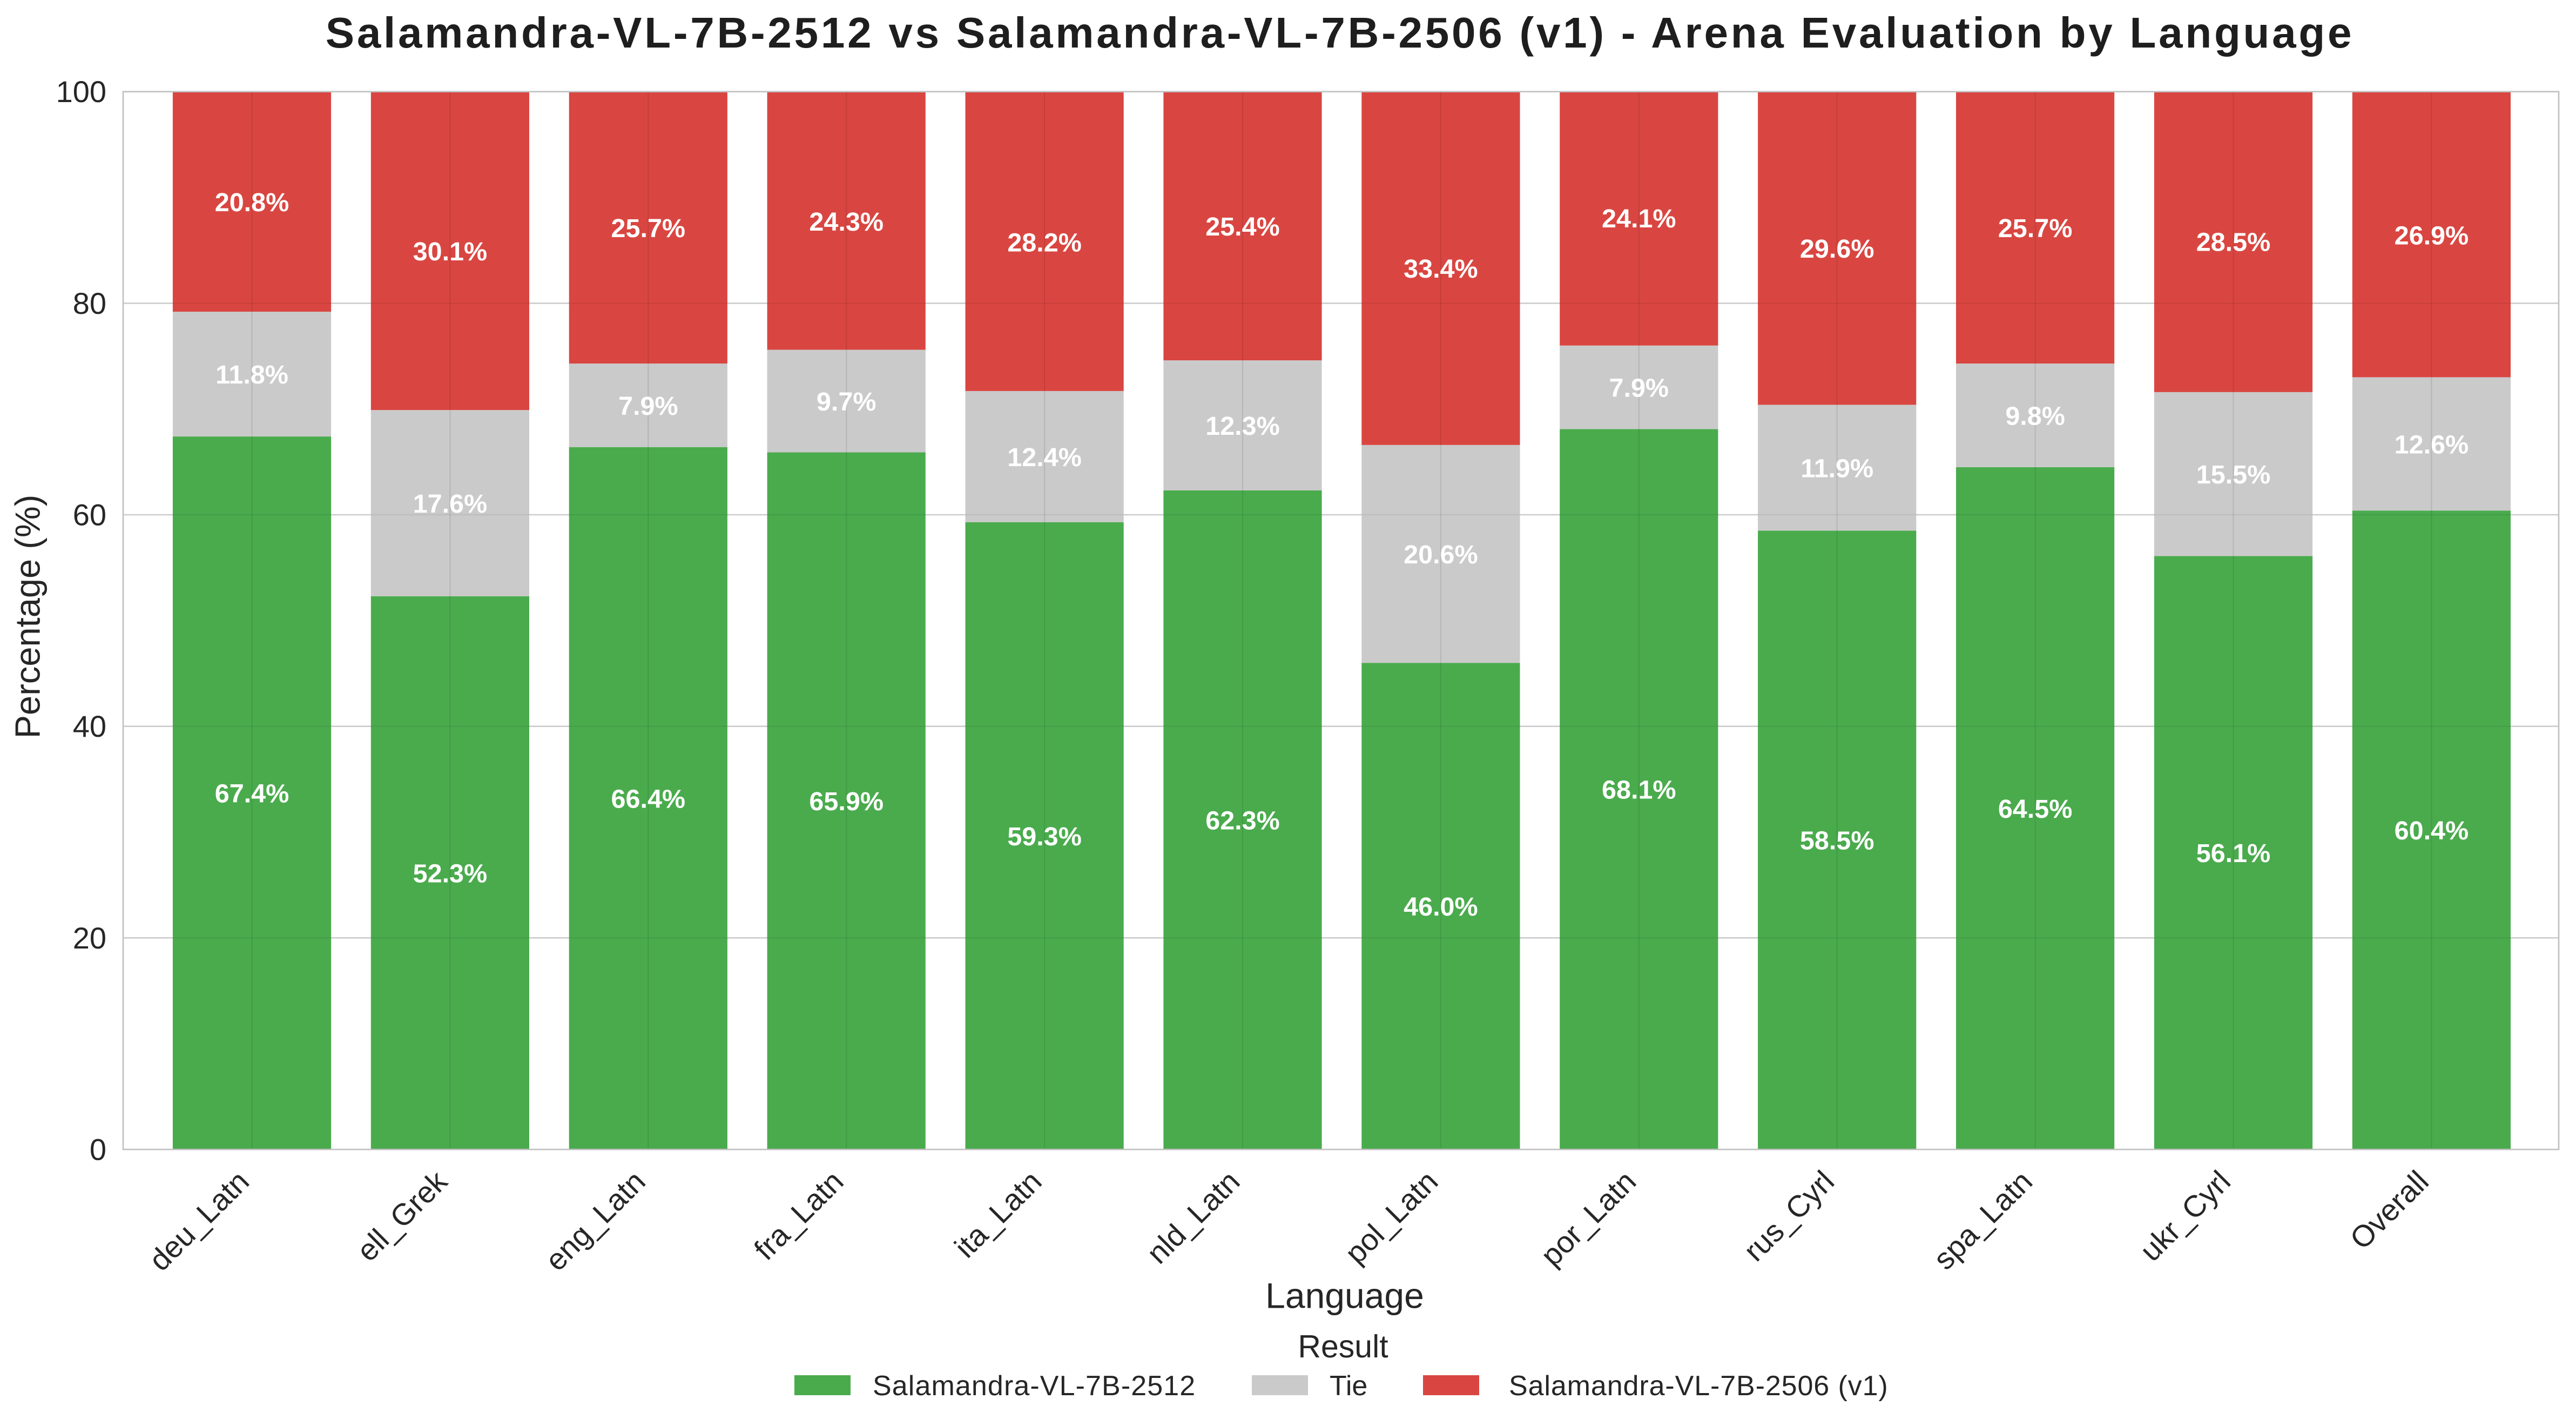  Describe the element at coordinates (846, 801) in the screenshot. I see `svg-text: 65.9%` at that location.